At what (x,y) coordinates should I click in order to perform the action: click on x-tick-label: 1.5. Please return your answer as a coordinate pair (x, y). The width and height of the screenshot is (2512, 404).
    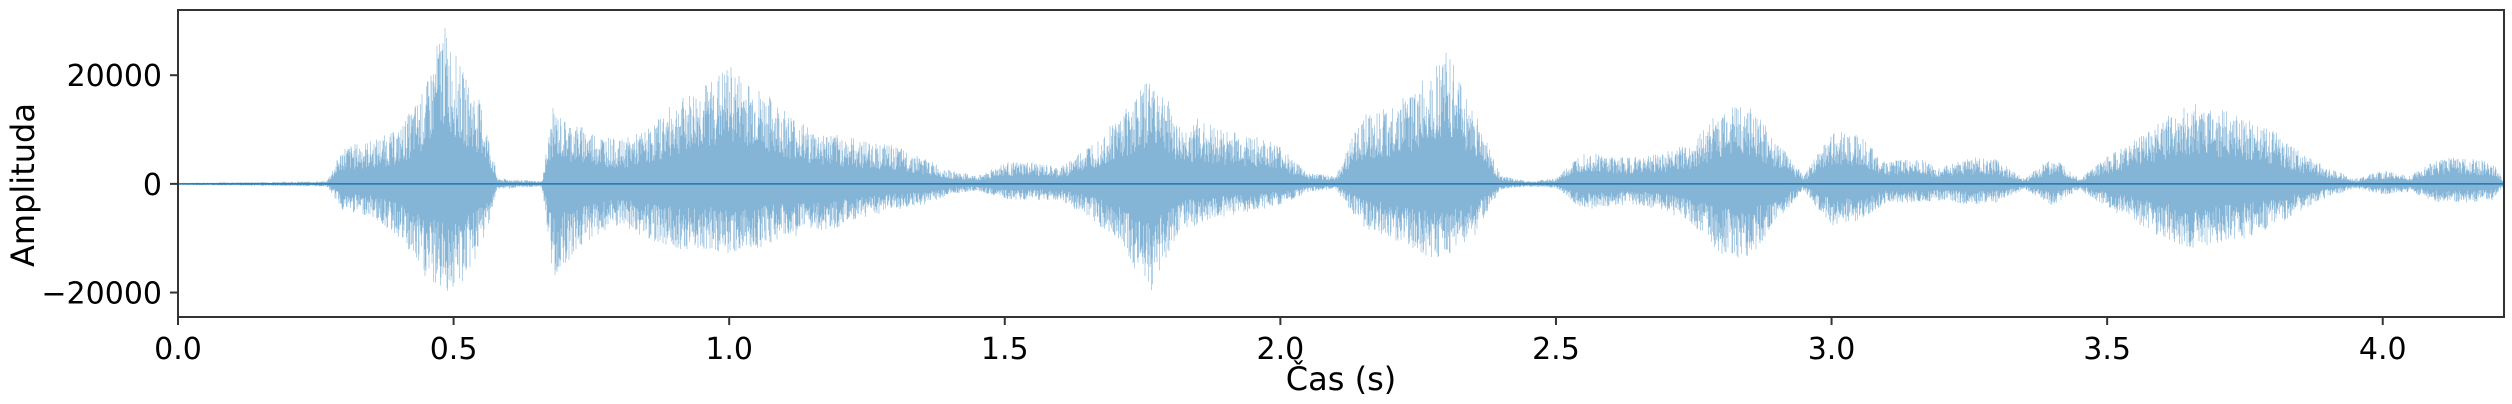
    Looking at the image, I should click on (1005, 349).